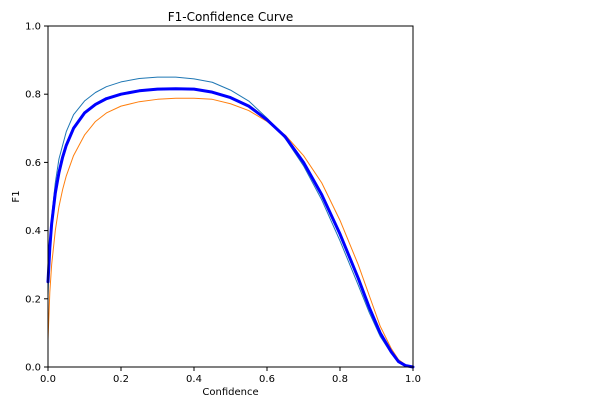 This screenshot has width=612, height=408. I want to click on y-tick-label: 1.0, so click(33, 27).